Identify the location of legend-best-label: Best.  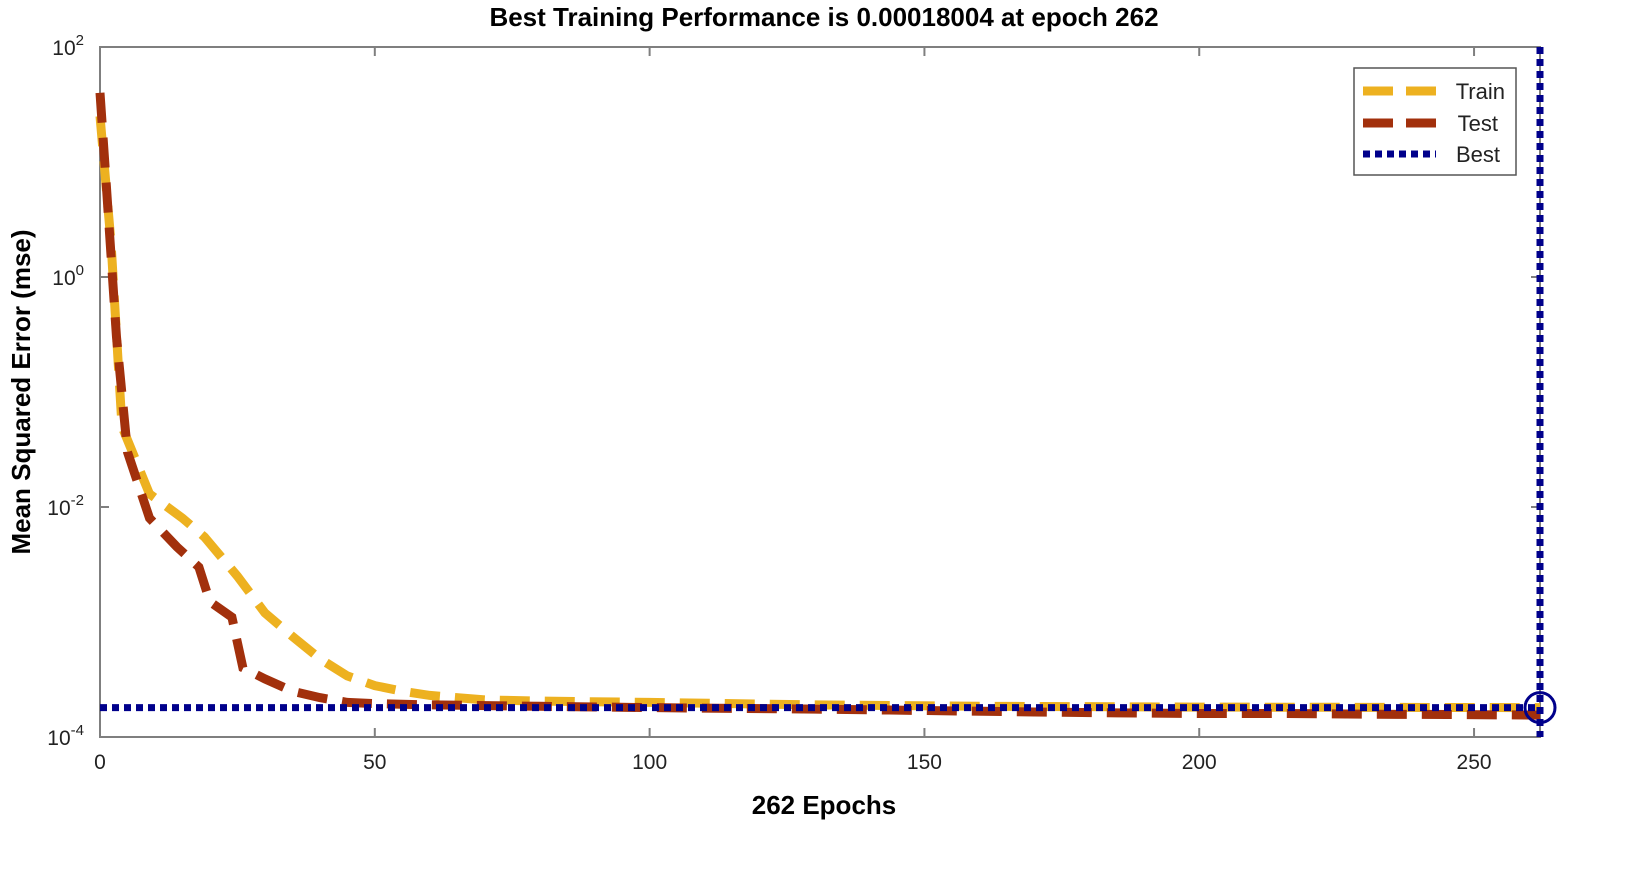
(1478, 154).